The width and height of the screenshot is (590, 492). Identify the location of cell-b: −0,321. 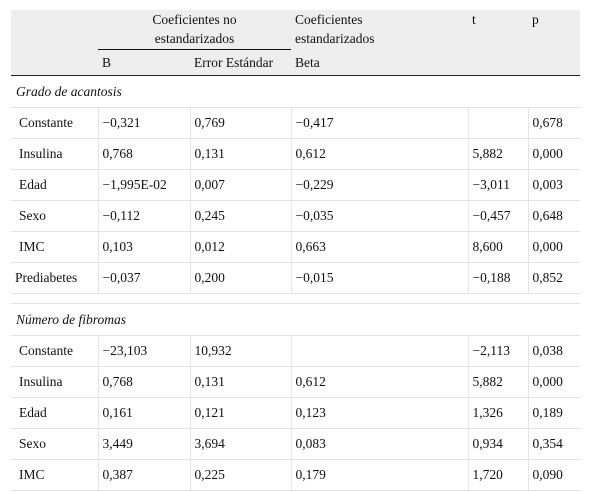
(144, 123).